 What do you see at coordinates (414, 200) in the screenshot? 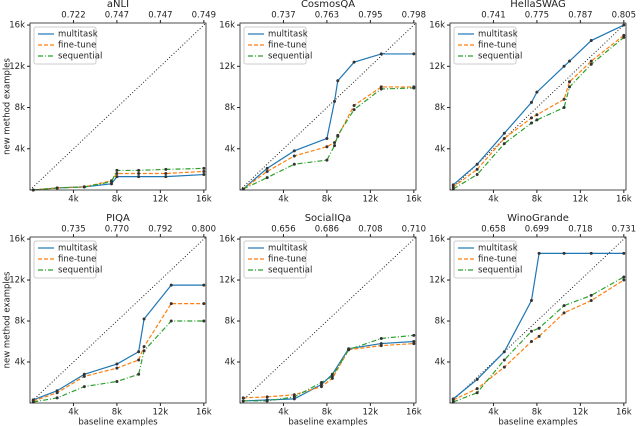
I see `x-tick-label: 16k` at bounding box center [414, 200].